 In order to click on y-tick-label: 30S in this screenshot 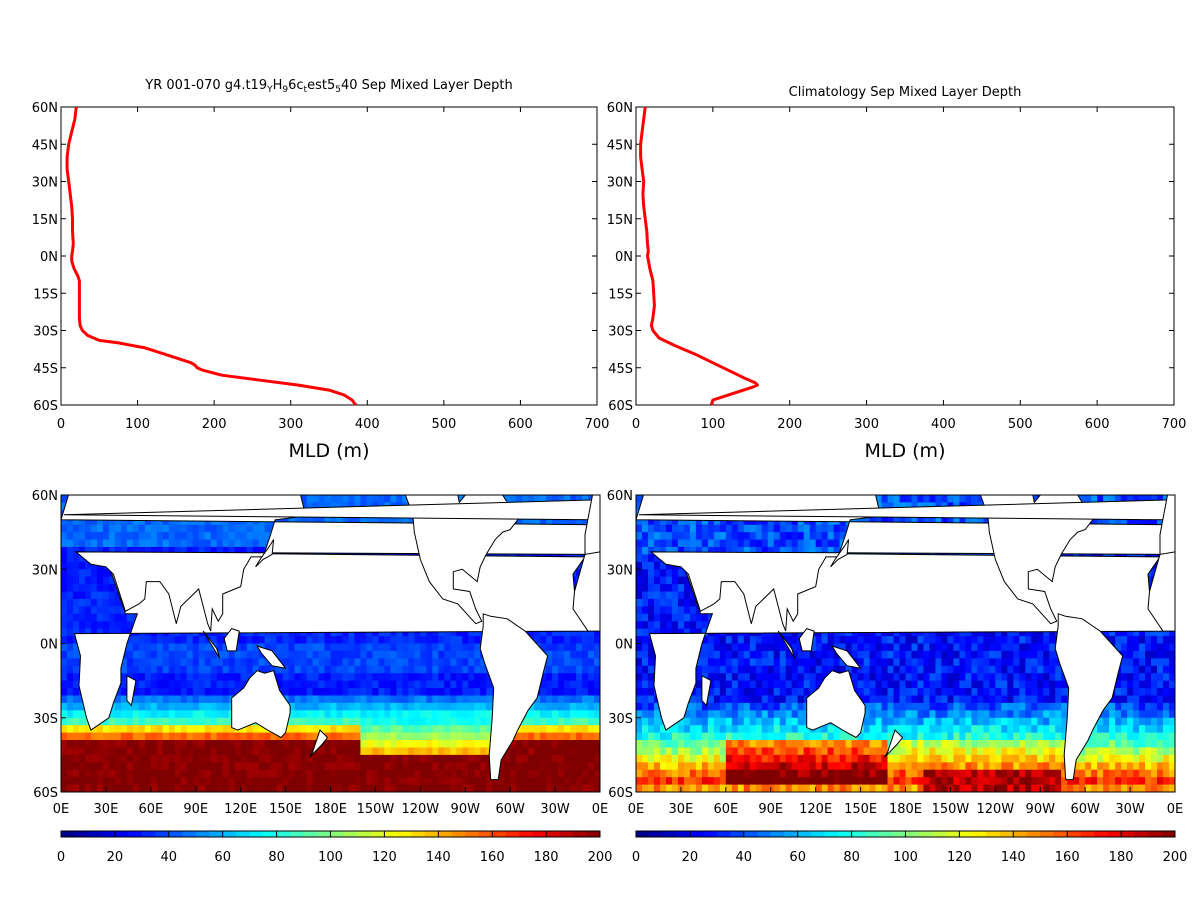, I will do `click(45, 332)`.